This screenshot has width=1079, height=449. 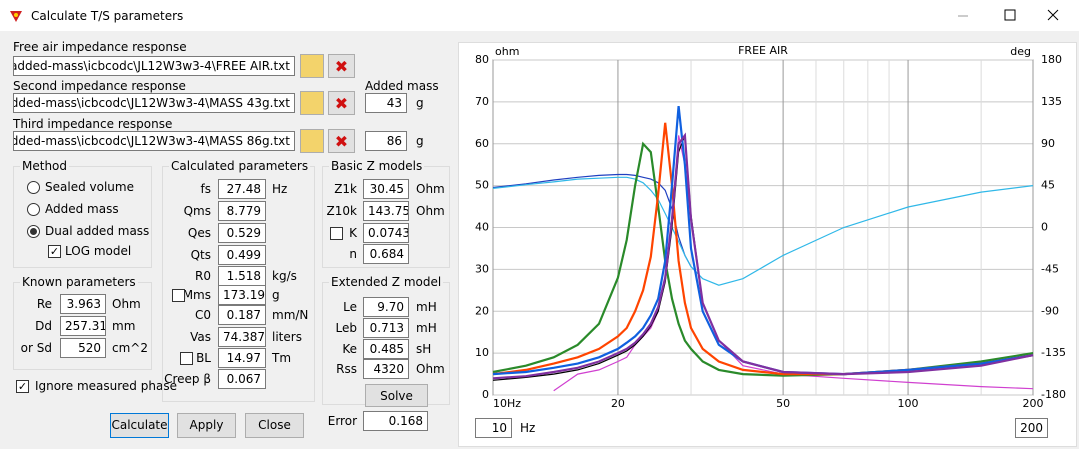 I want to click on window-title: Calculate T/S parameters, so click(x=107, y=16).